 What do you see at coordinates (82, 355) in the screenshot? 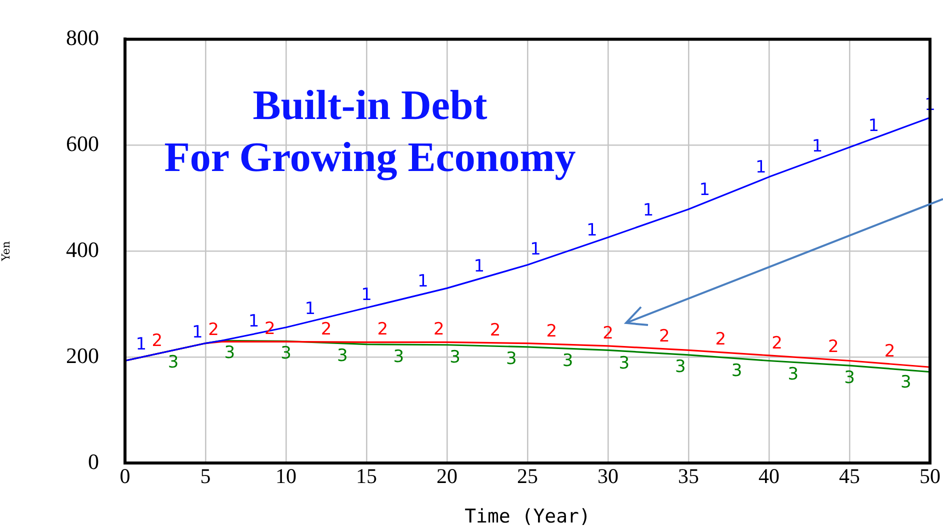
I see `y-tick-label: 200` at bounding box center [82, 355].